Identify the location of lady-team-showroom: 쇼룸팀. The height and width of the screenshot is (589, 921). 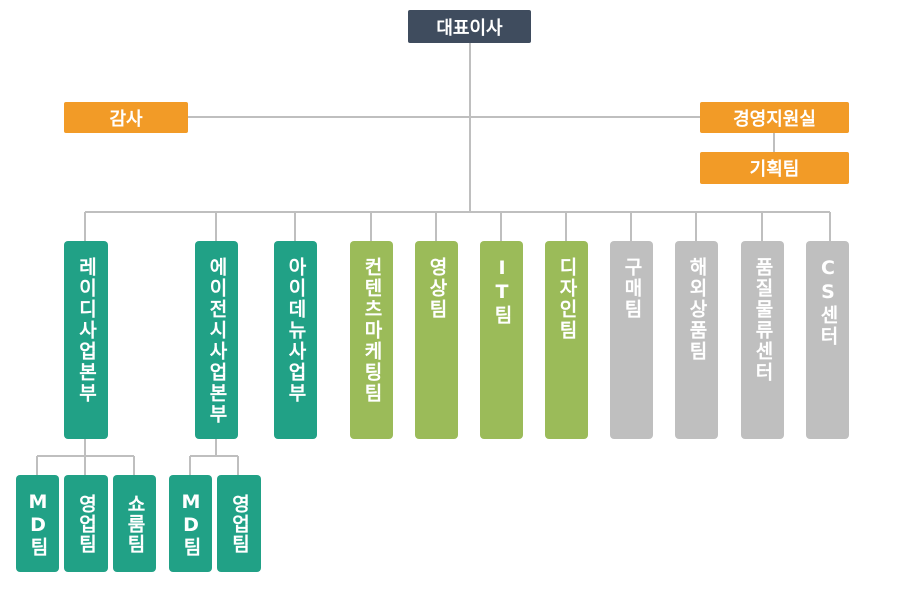
(134, 523).